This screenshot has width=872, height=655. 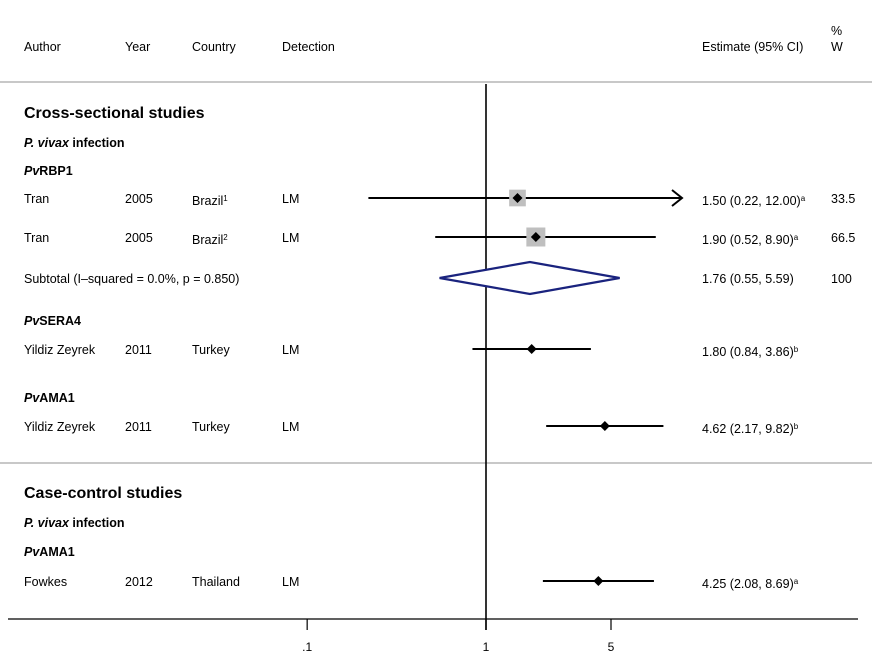 What do you see at coordinates (138, 47) in the screenshot?
I see `header-year: Year` at bounding box center [138, 47].